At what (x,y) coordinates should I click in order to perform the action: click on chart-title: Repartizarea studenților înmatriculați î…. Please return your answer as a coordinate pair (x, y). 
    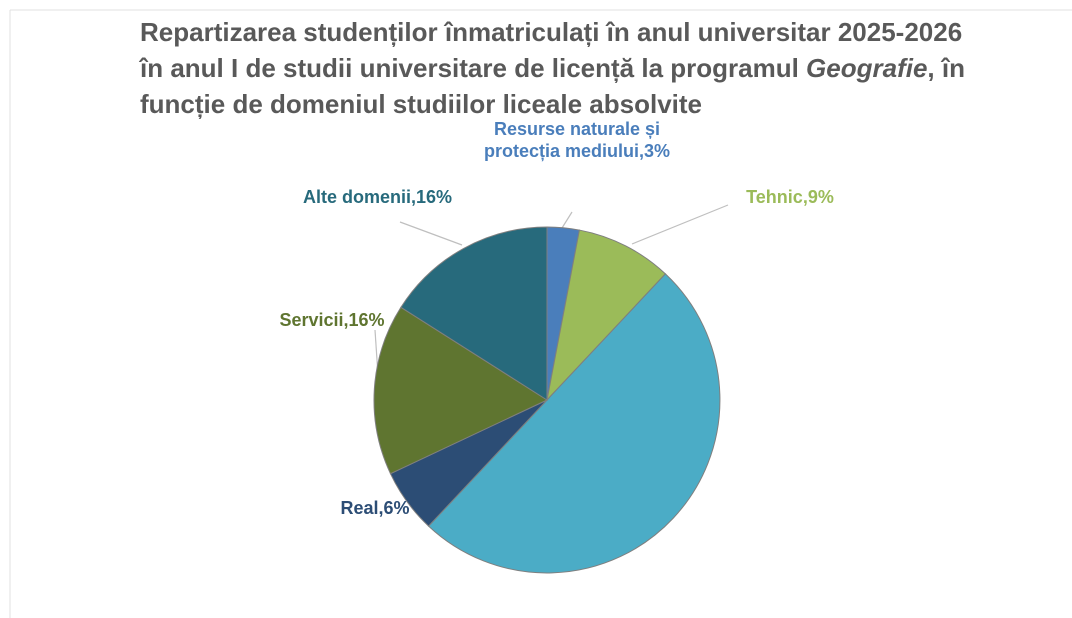
    Looking at the image, I should click on (565, 68).